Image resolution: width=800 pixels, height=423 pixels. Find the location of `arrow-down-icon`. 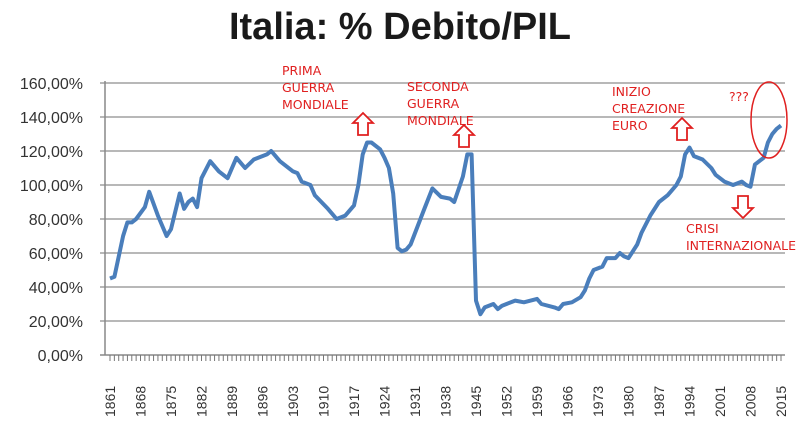

arrow-down-icon is located at coordinates (743, 207).